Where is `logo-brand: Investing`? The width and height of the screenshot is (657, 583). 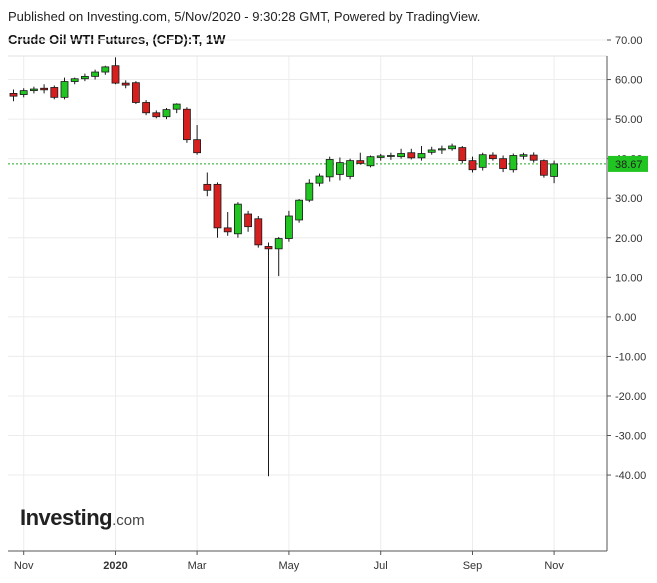 logo-brand: Investing is located at coordinates (66, 517).